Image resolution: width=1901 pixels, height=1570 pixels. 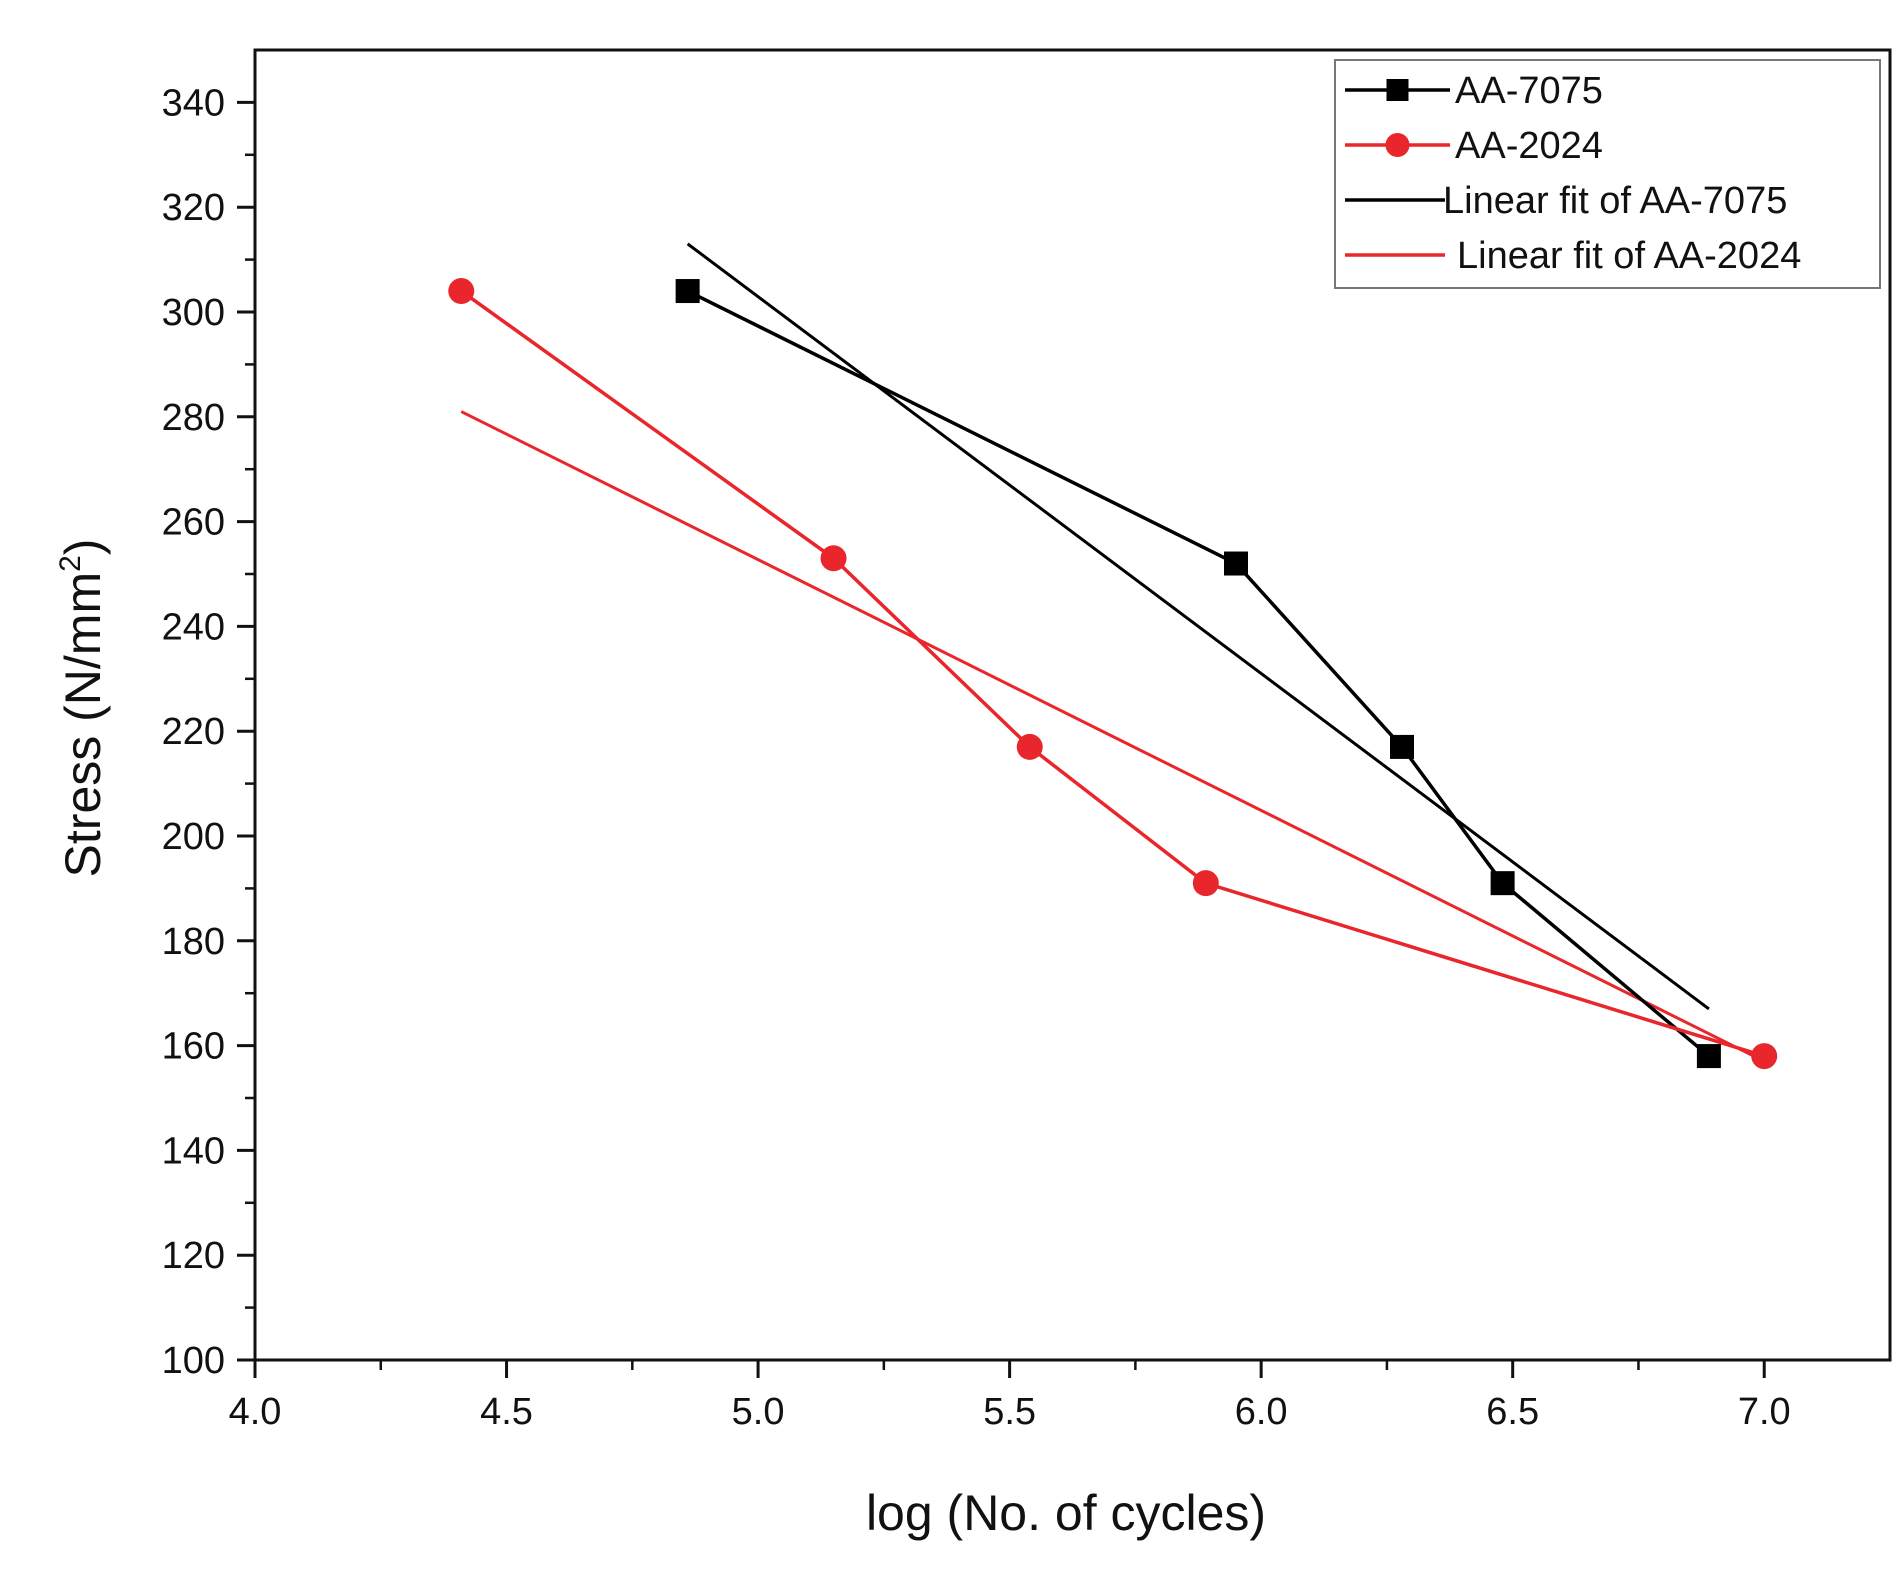 What do you see at coordinates (1615, 201) in the screenshot?
I see `legend-label-linear-fit-of-aa-7075: Linear fit of AA-7075` at bounding box center [1615, 201].